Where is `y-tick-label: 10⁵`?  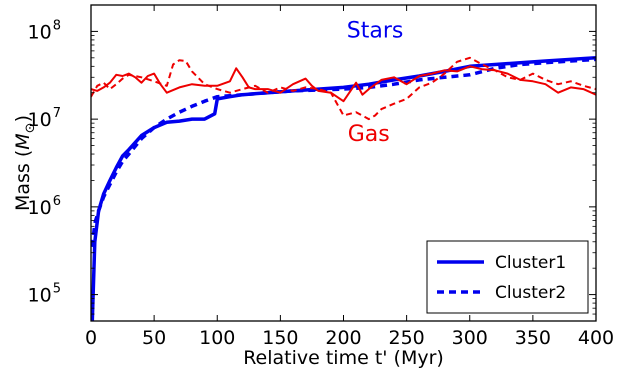 y-tick-label: 10⁵ is located at coordinates (44, 294).